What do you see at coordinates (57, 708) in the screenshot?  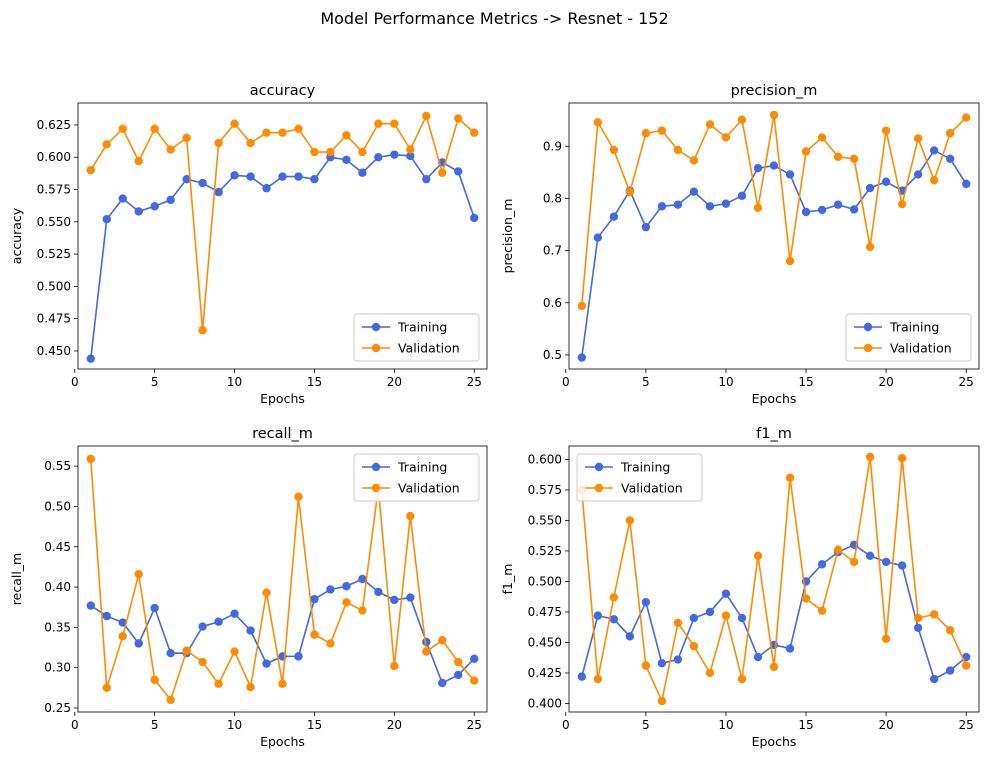 I see `y-tick-label: 0.25` at bounding box center [57, 708].